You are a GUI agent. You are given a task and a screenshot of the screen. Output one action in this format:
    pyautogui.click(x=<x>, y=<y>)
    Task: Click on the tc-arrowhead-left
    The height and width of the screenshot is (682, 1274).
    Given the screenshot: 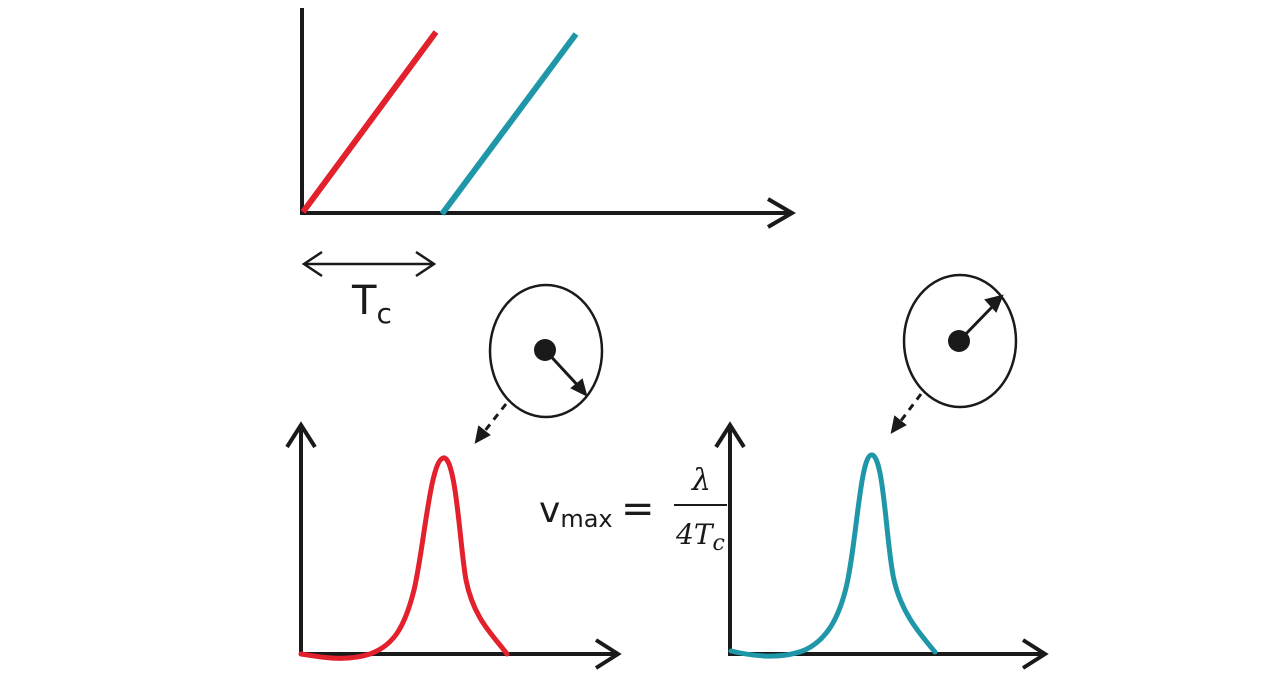 What is the action you would take?
    pyautogui.click(x=312, y=264)
    